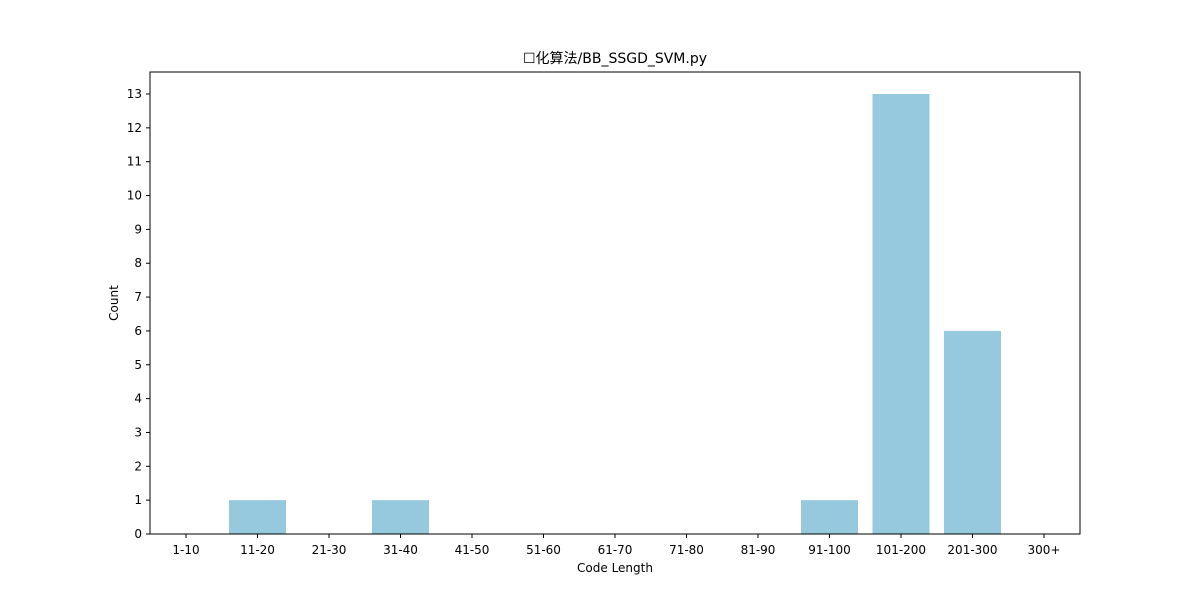 Image resolution: width=1200 pixels, height=604 pixels. Describe the element at coordinates (329, 550) in the screenshot. I see `x-tick-label: 21-30` at that location.